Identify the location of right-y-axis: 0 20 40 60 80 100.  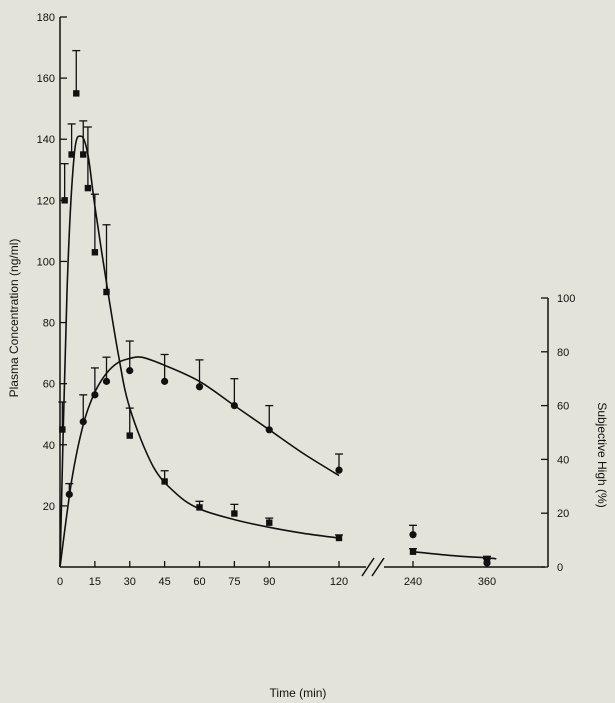
(558, 433).